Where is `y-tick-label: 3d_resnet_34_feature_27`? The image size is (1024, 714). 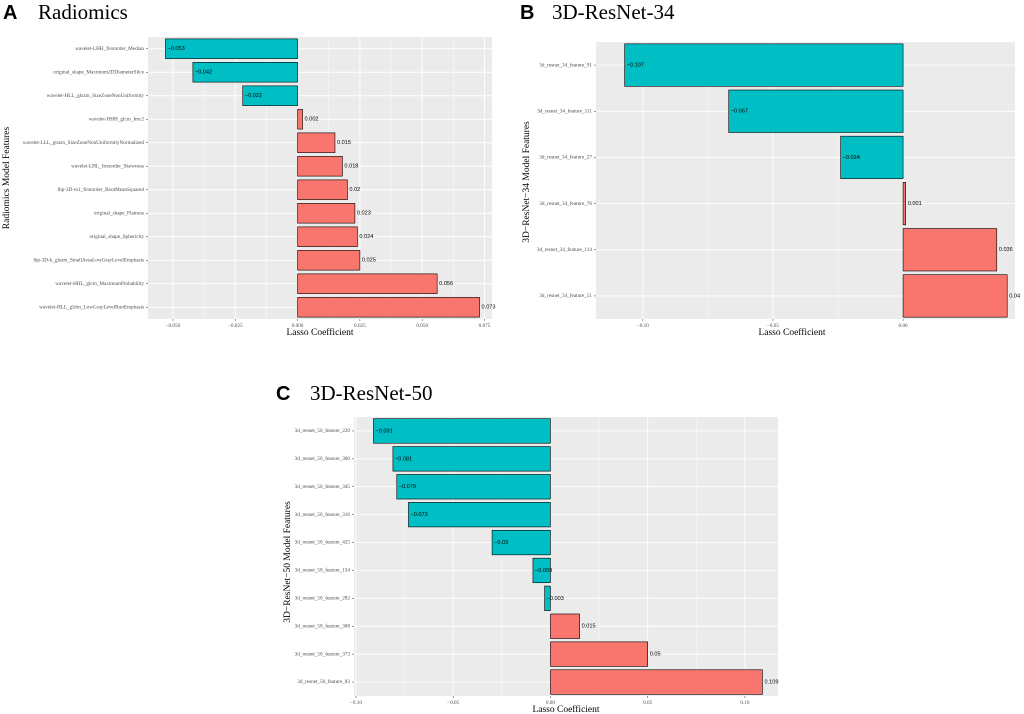 y-tick-label: 3d_resnet_34_feature_27 is located at coordinates (565, 157).